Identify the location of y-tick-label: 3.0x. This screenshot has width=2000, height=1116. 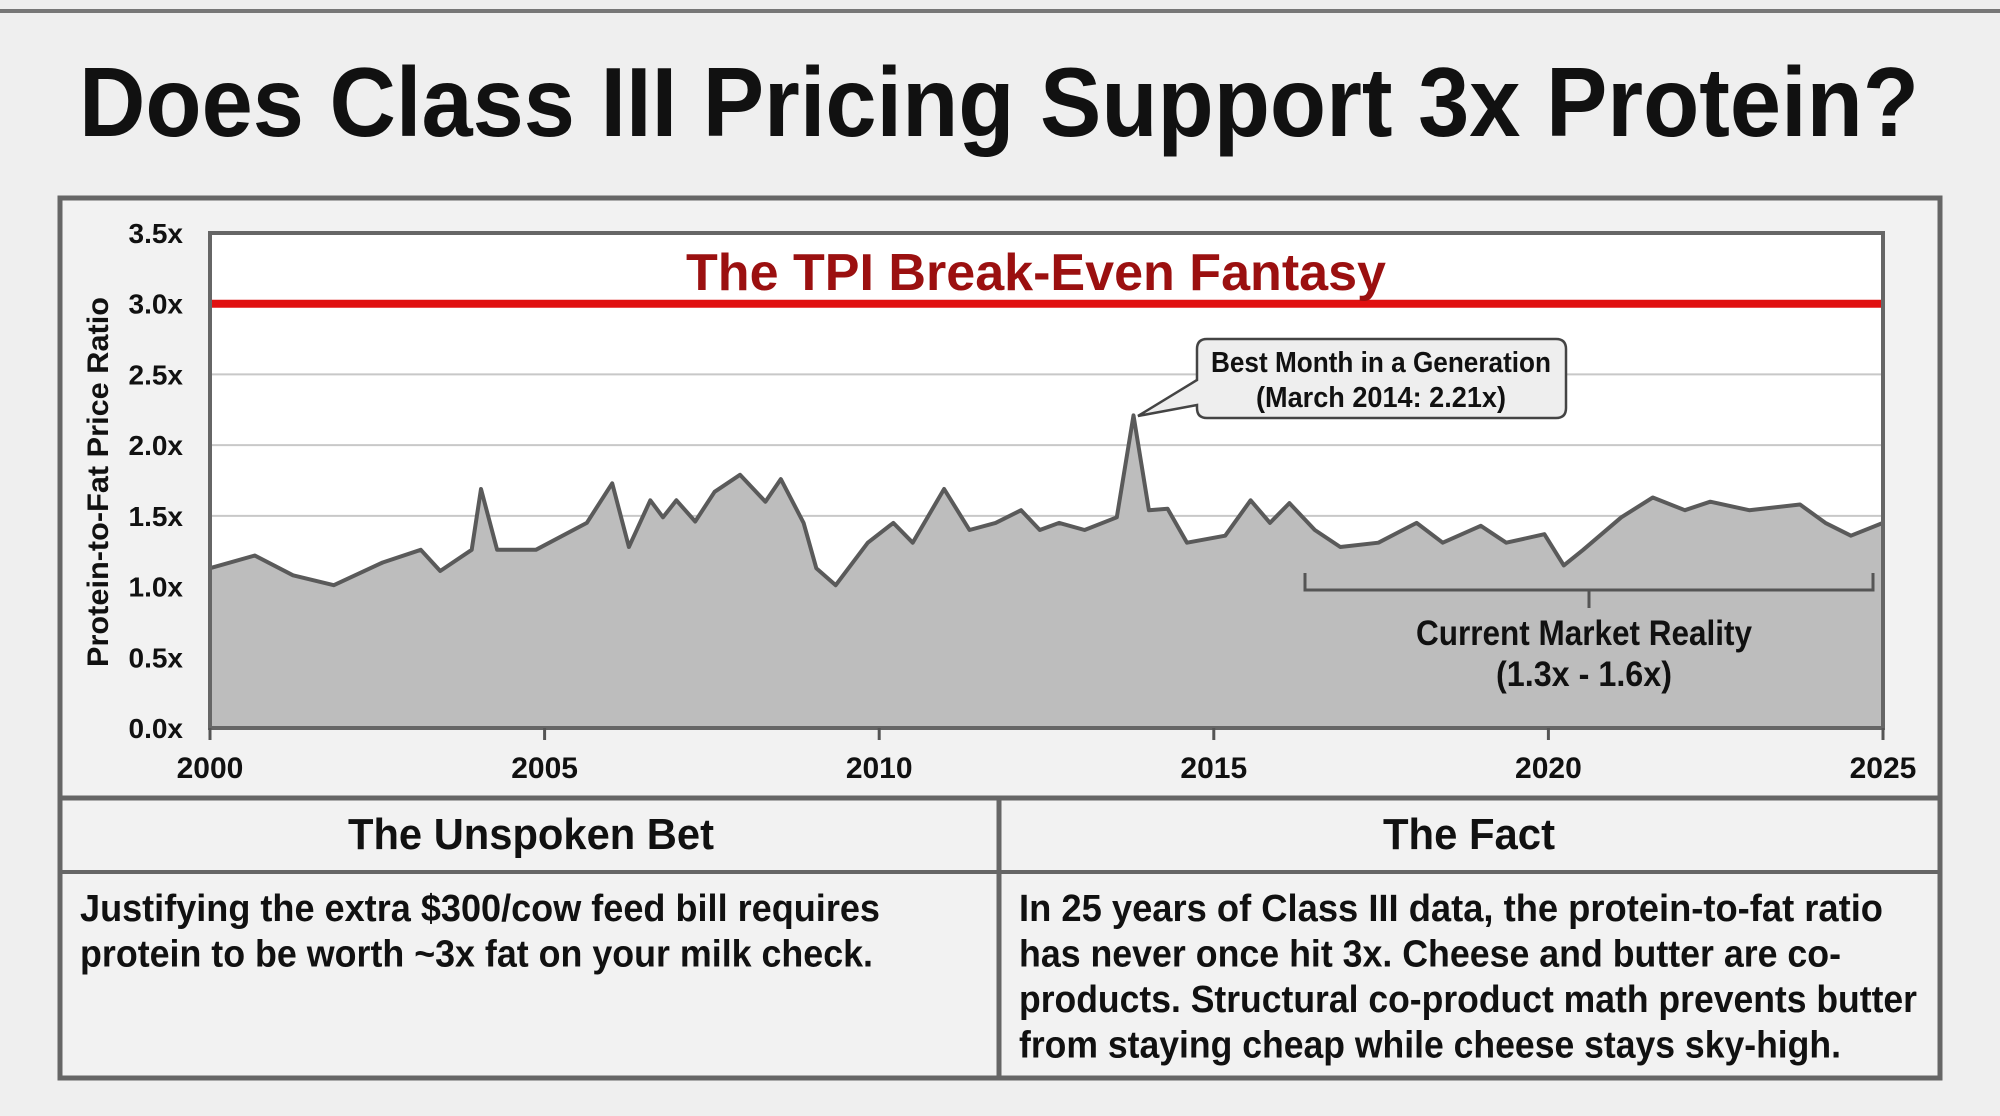
(156, 304).